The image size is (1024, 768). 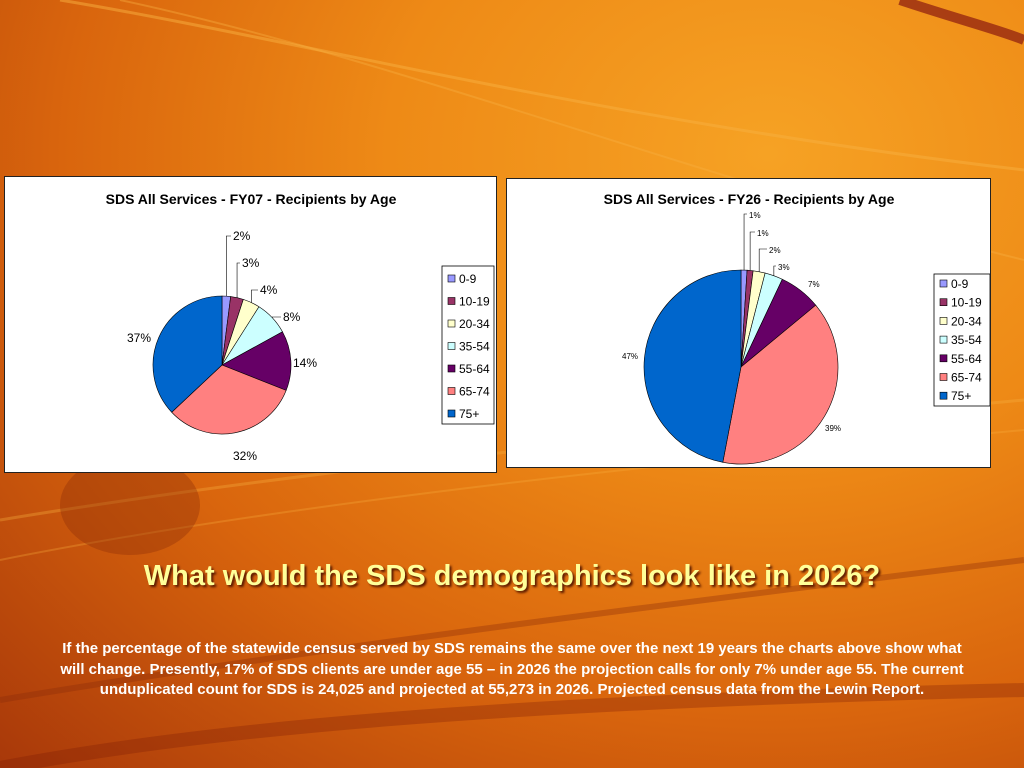 What do you see at coordinates (468, 279) in the screenshot?
I see `pie1-legend-label-0-9: 0-9` at bounding box center [468, 279].